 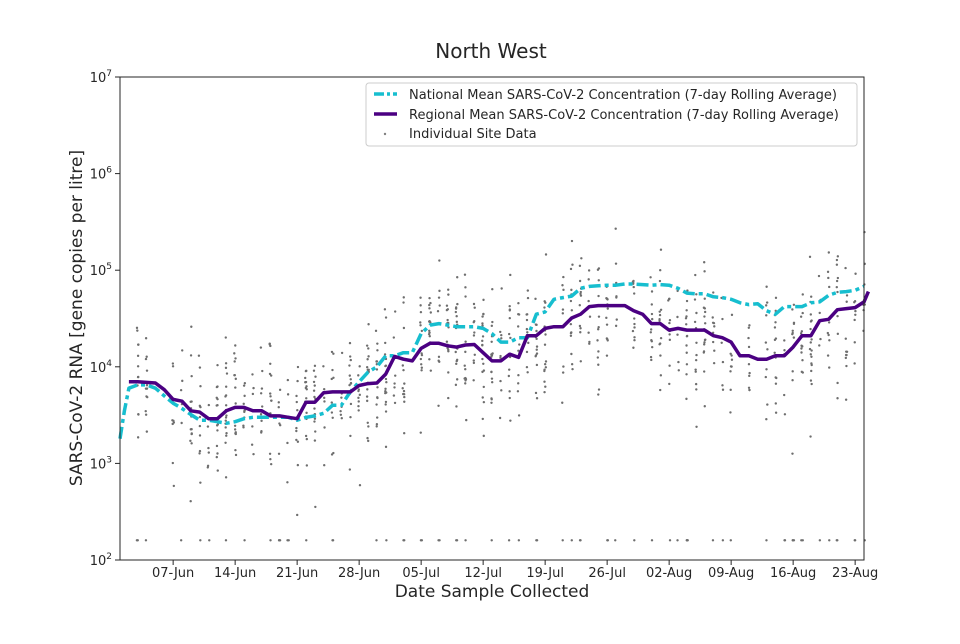 What do you see at coordinates (669, 573) in the screenshot?
I see `x-tick-label: 02-Aug` at bounding box center [669, 573].